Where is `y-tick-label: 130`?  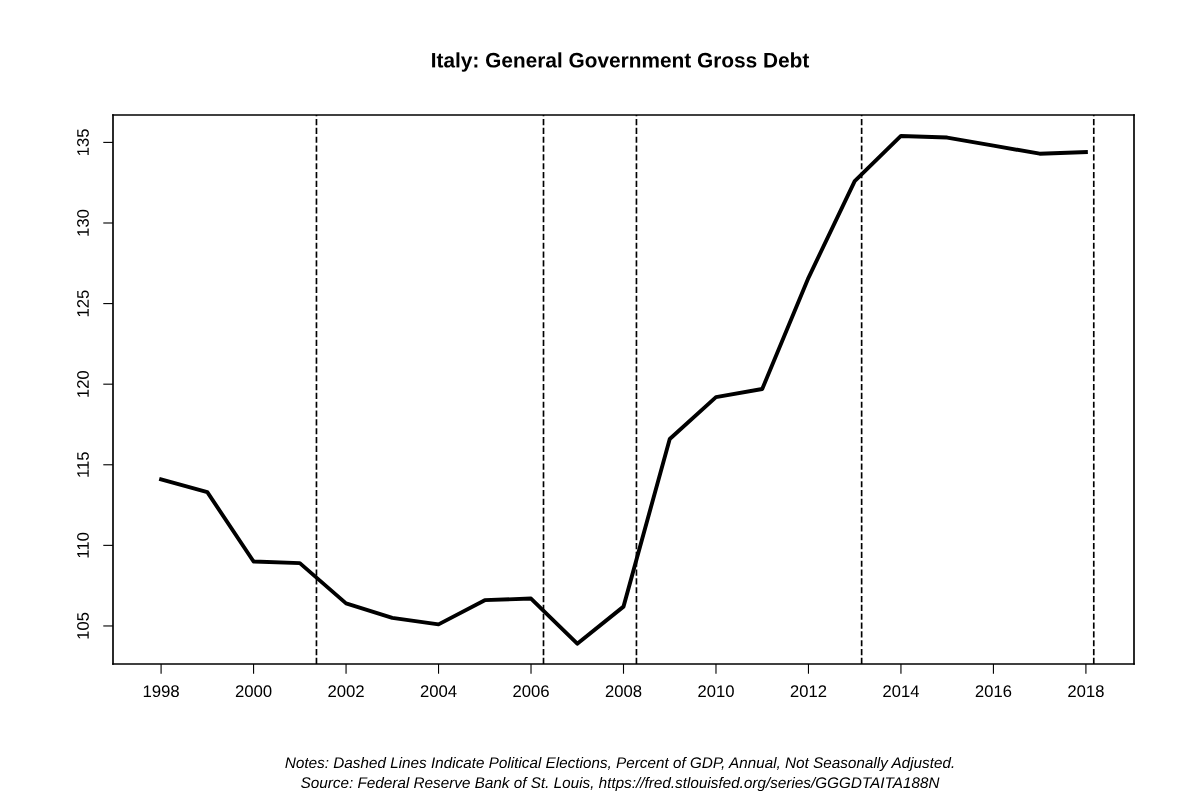 y-tick-label: 130 is located at coordinates (83, 222).